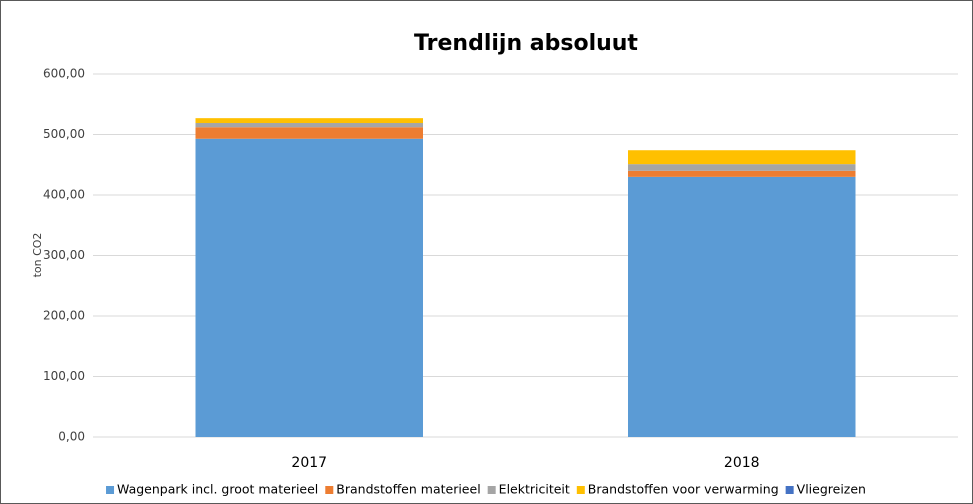  What do you see at coordinates (831, 489) in the screenshot?
I see `legend-label: Vliegreizen` at bounding box center [831, 489].